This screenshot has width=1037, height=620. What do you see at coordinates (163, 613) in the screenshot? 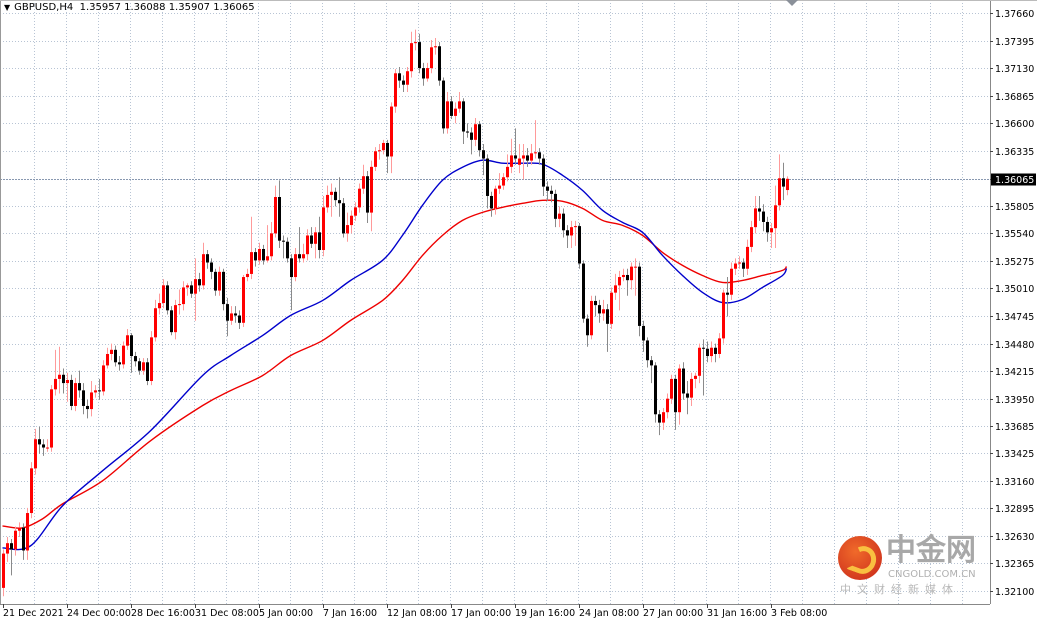
I see `time-label: 28 Dec 16:00` at bounding box center [163, 613].